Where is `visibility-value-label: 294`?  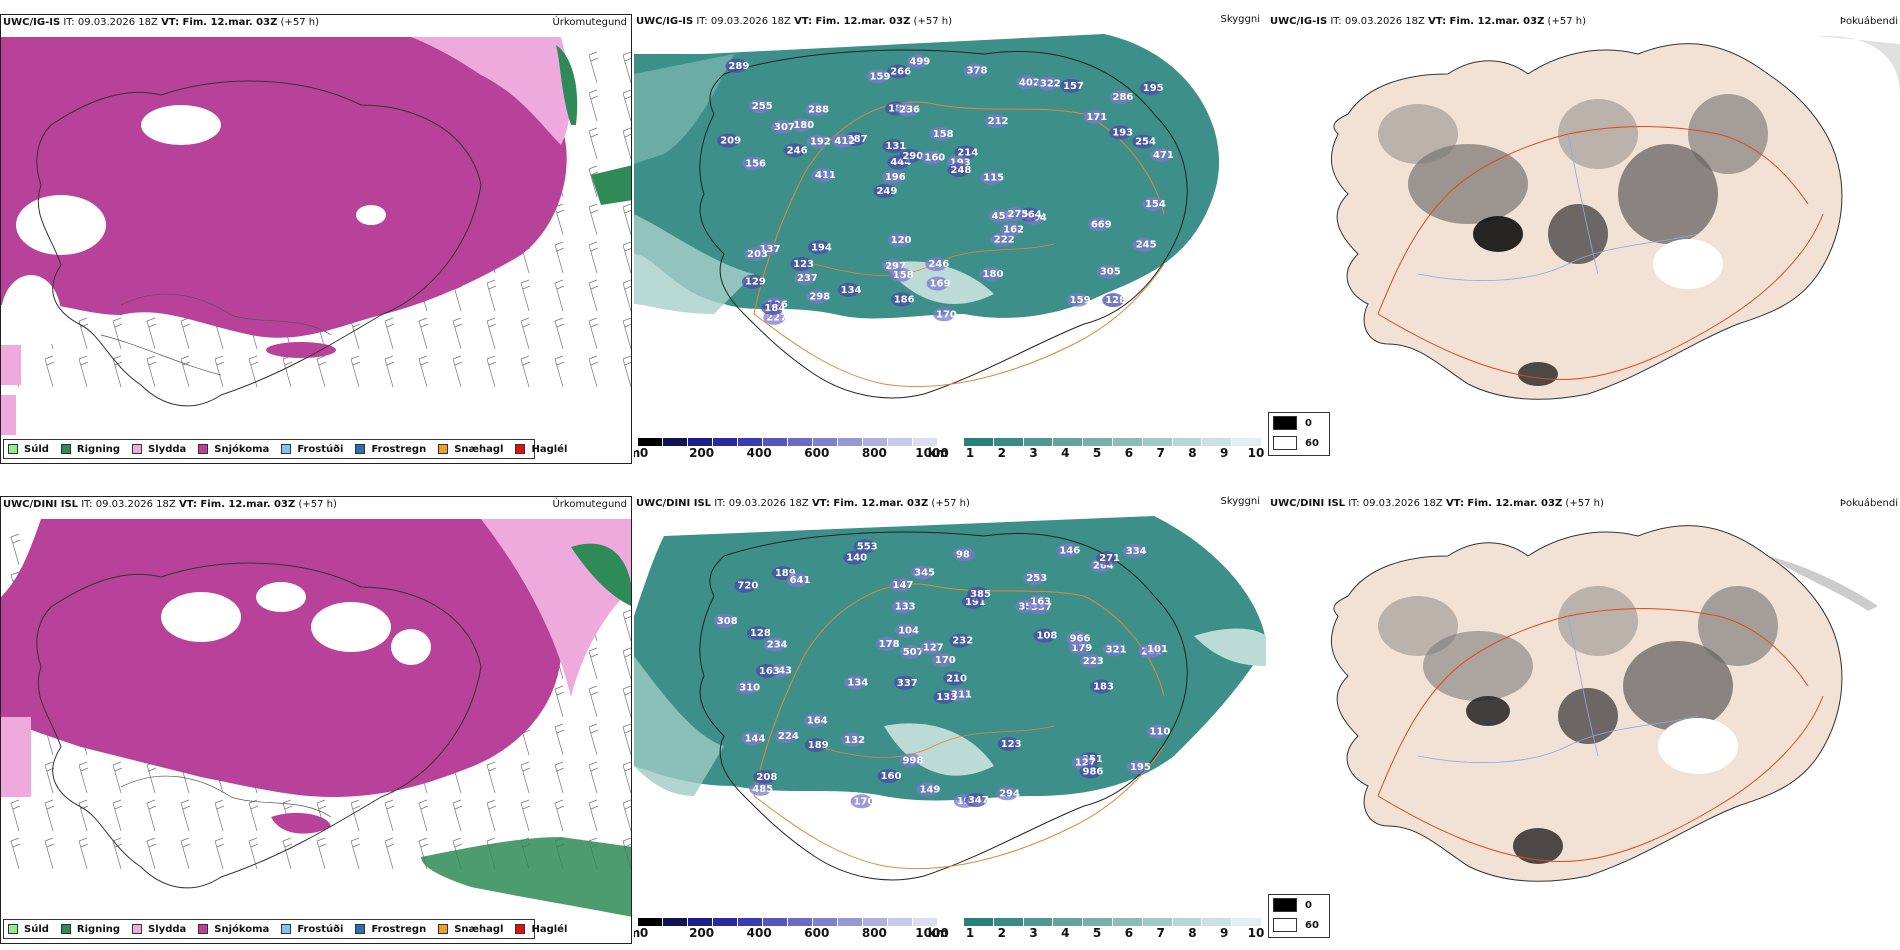
visibility-value-label: 294 is located at coordinates (1009, 793).